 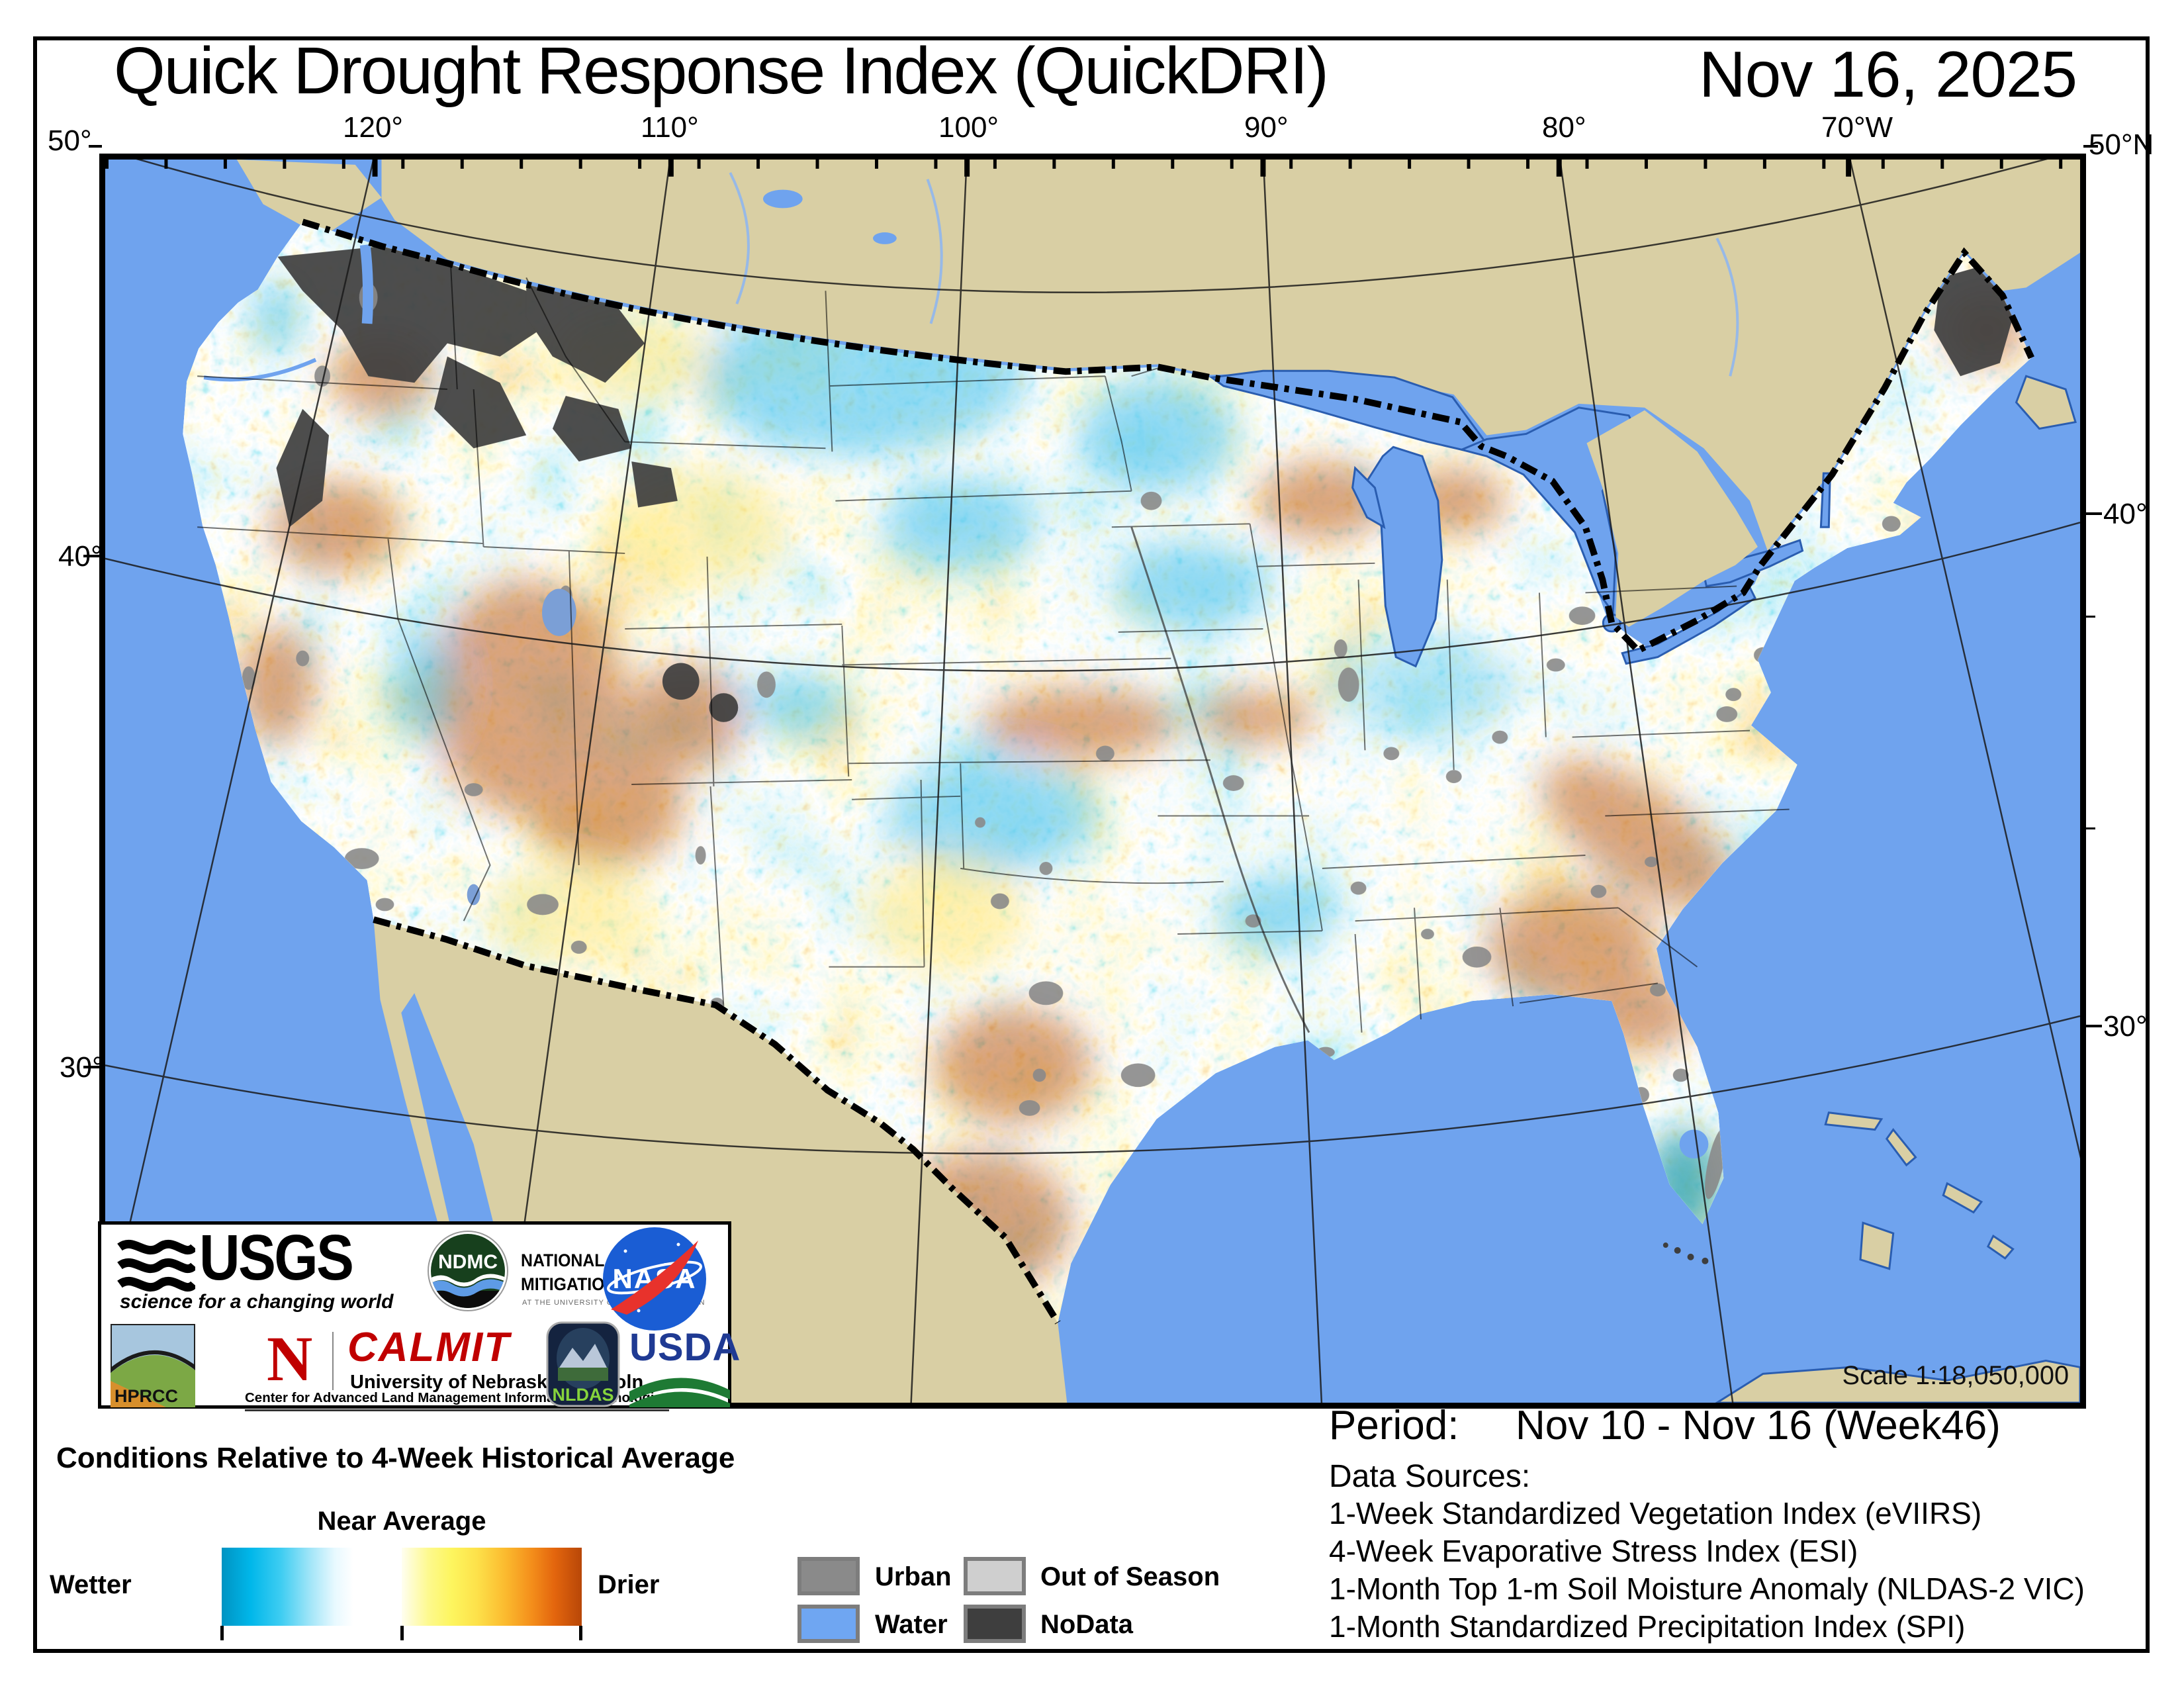 I want to click on data-sources-label: Data Sources:, so click(x=1430, y=1477).